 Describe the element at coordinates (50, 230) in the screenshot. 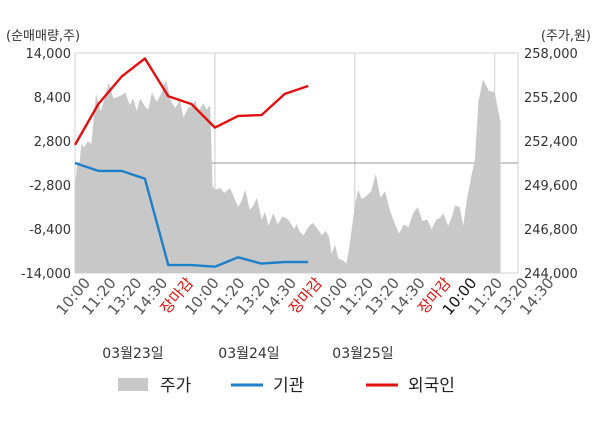

I see `left-tick-label: -8,400` at that location.